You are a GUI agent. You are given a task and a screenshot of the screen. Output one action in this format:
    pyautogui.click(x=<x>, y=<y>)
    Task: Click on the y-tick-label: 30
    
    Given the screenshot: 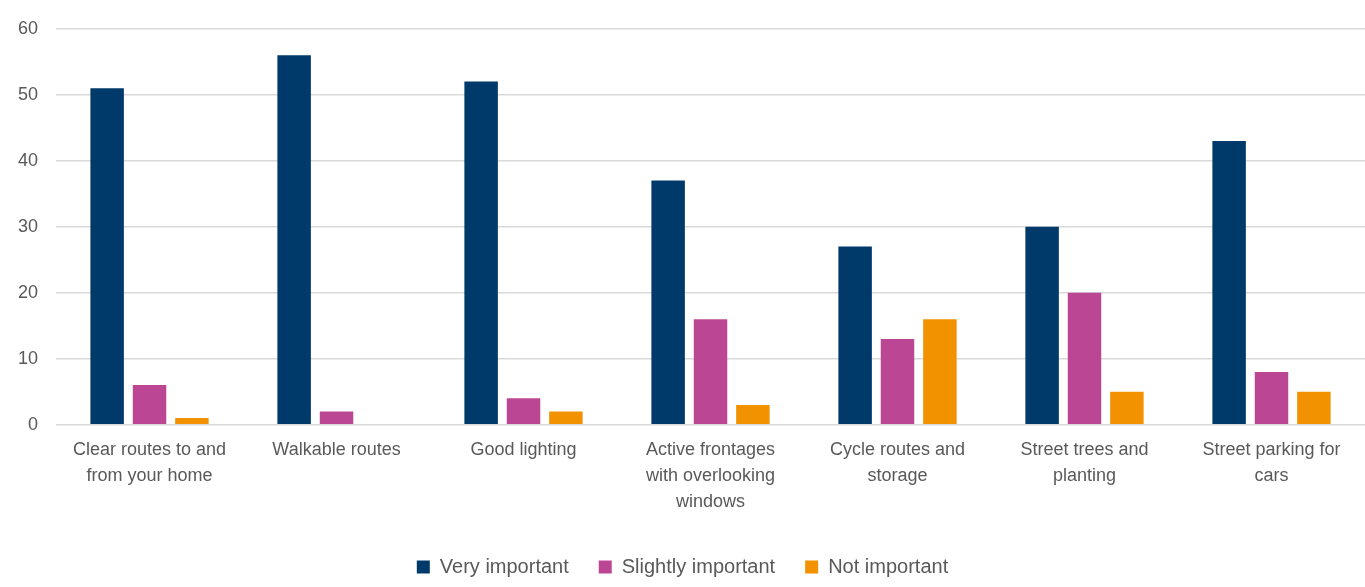 What is the action you would take?
    pyautogui.click(x=28, y=225)
    